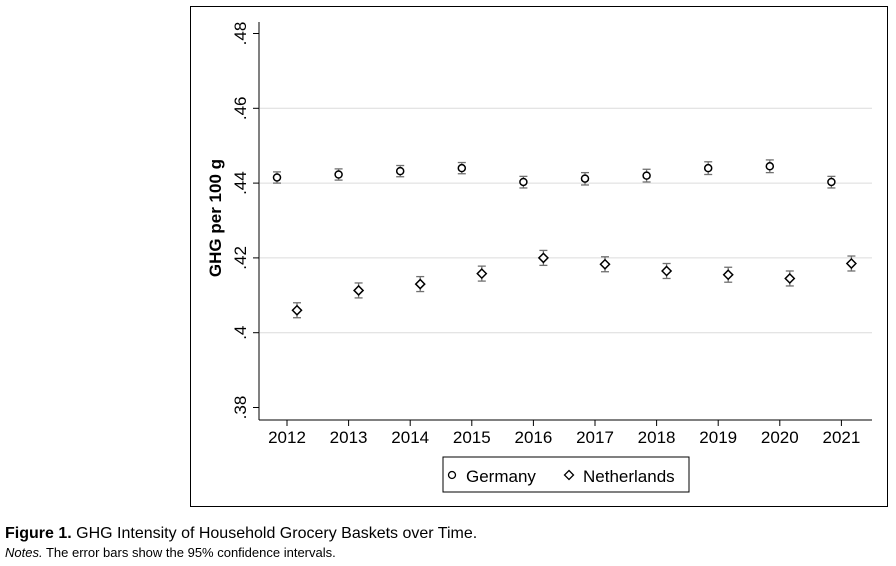  What do you see at coordinates (215, 218) in the screenshot?
I see `y-axis-title: GHG per 100 g` at bounding box center [215, 218].